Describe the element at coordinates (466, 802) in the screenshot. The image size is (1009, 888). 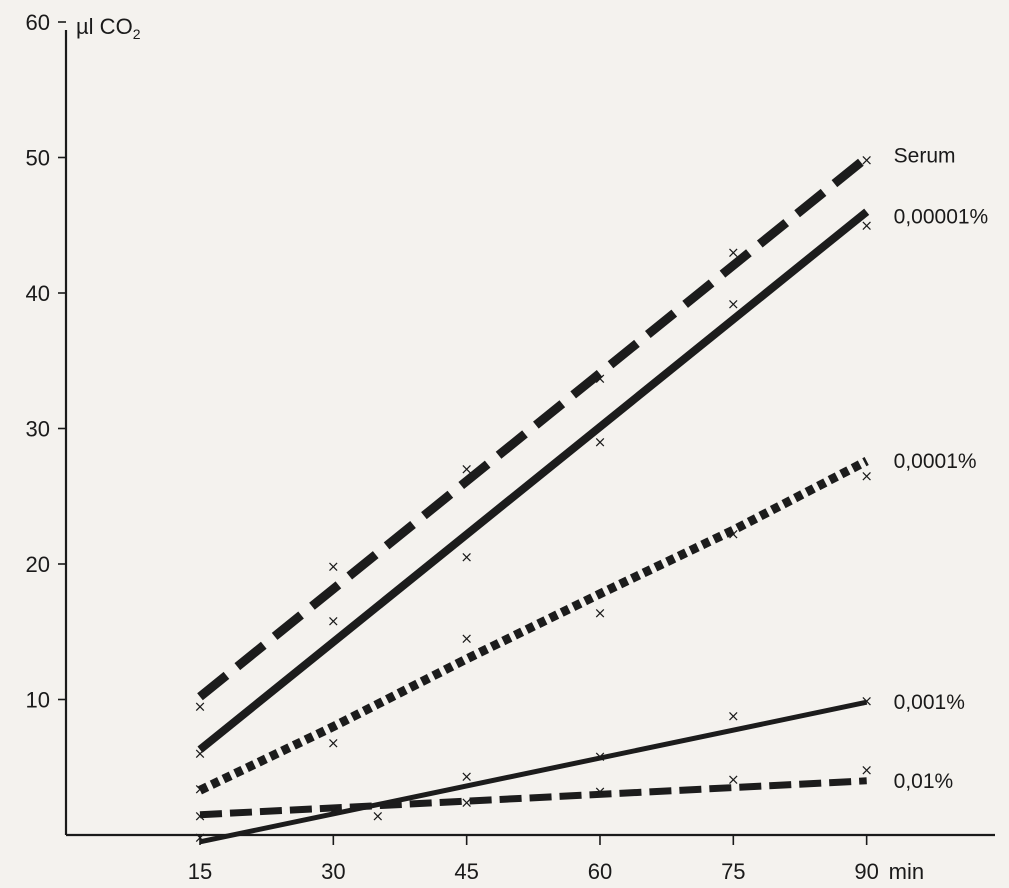
I see `point-4-3: ×` at that location.